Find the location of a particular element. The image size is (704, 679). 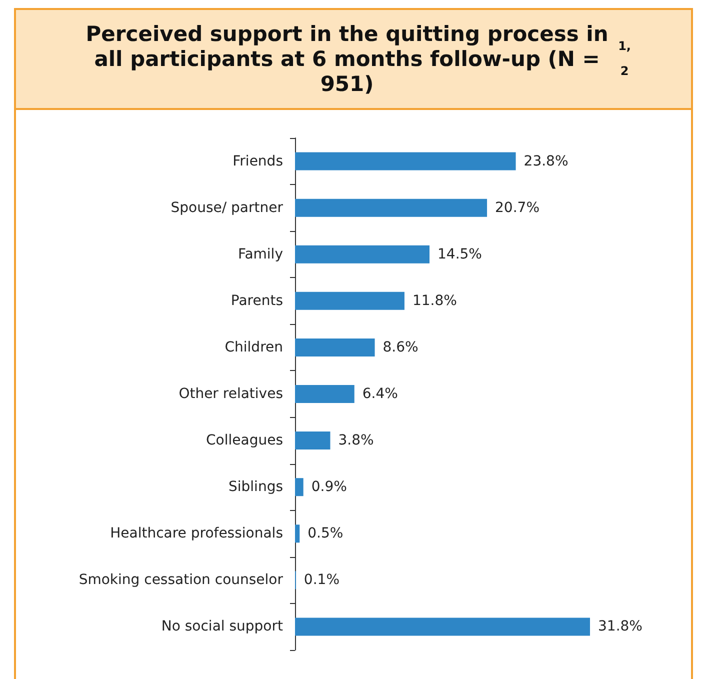

y-tick-label: Smoking cessation counselor is located at coordinates (181, 580).